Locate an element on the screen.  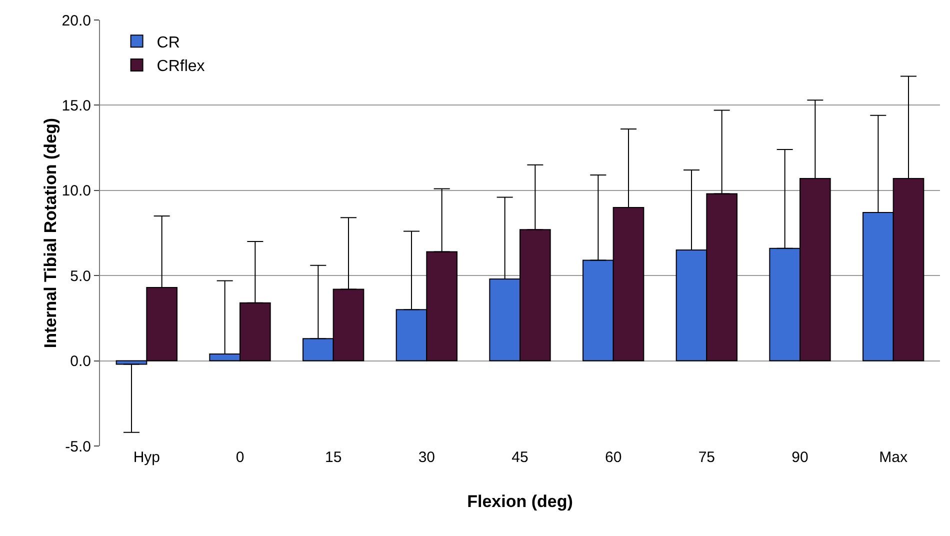
x-tick-label: 60 is located at coordinates (613, 457).